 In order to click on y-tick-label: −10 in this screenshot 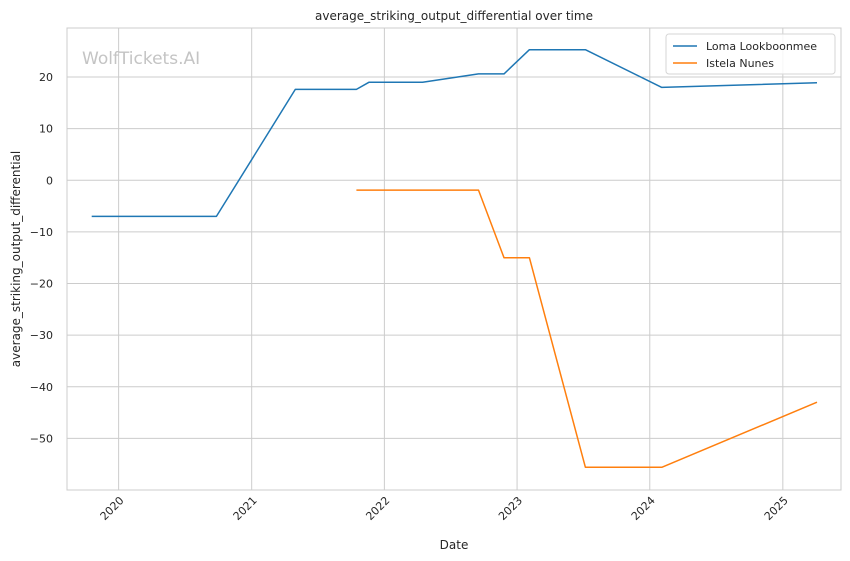, I will do `click(41, 232)`.